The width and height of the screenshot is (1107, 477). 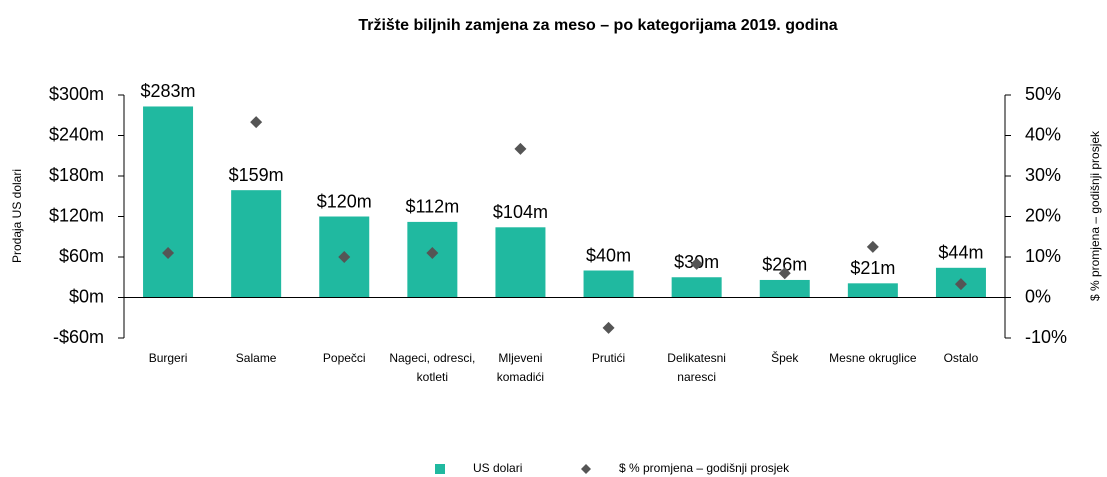 What do you see at coordinates (520, 367) in the screenshot?
I see `x-tick-label: Mljeveni komadići` at bounding box center [520, 367].